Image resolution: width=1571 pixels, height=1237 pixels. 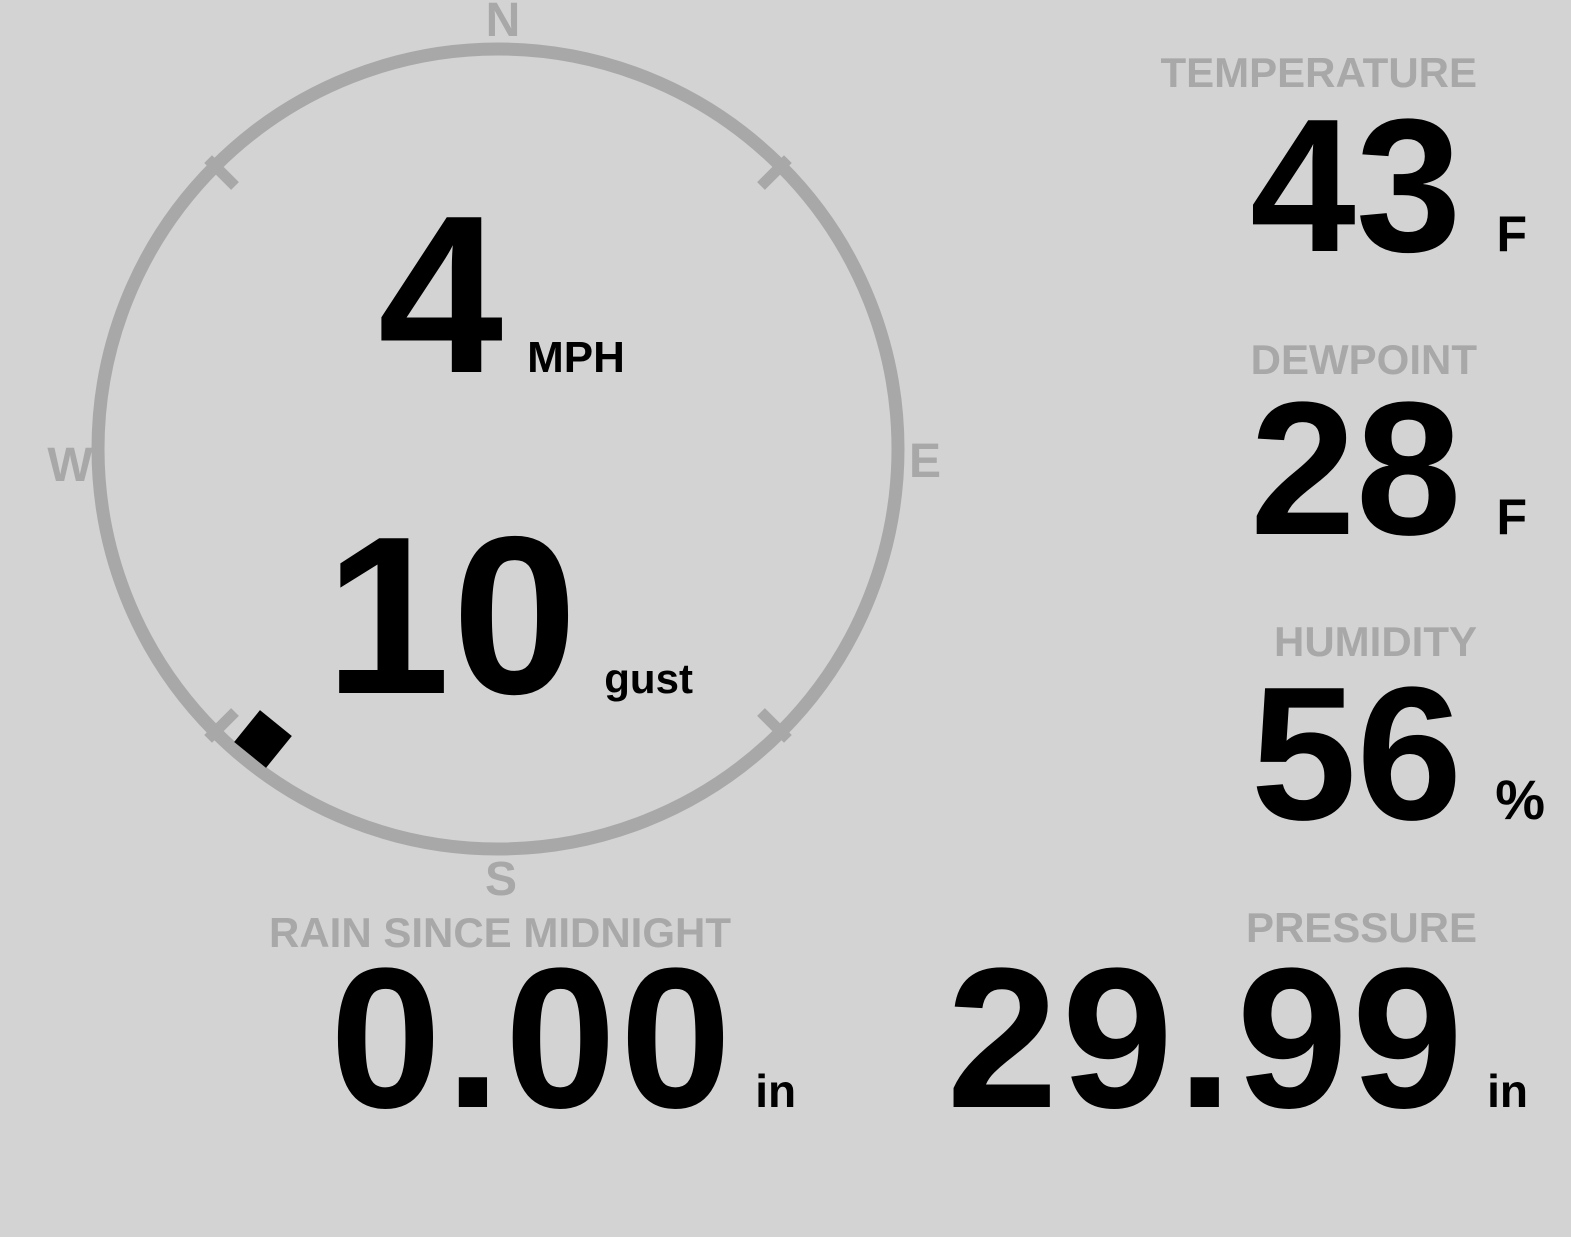 What do you see at coordinates (1356, 469) in the screenshot?
I see `dewpoint-value: 28` at bounding box center [1356, 469].